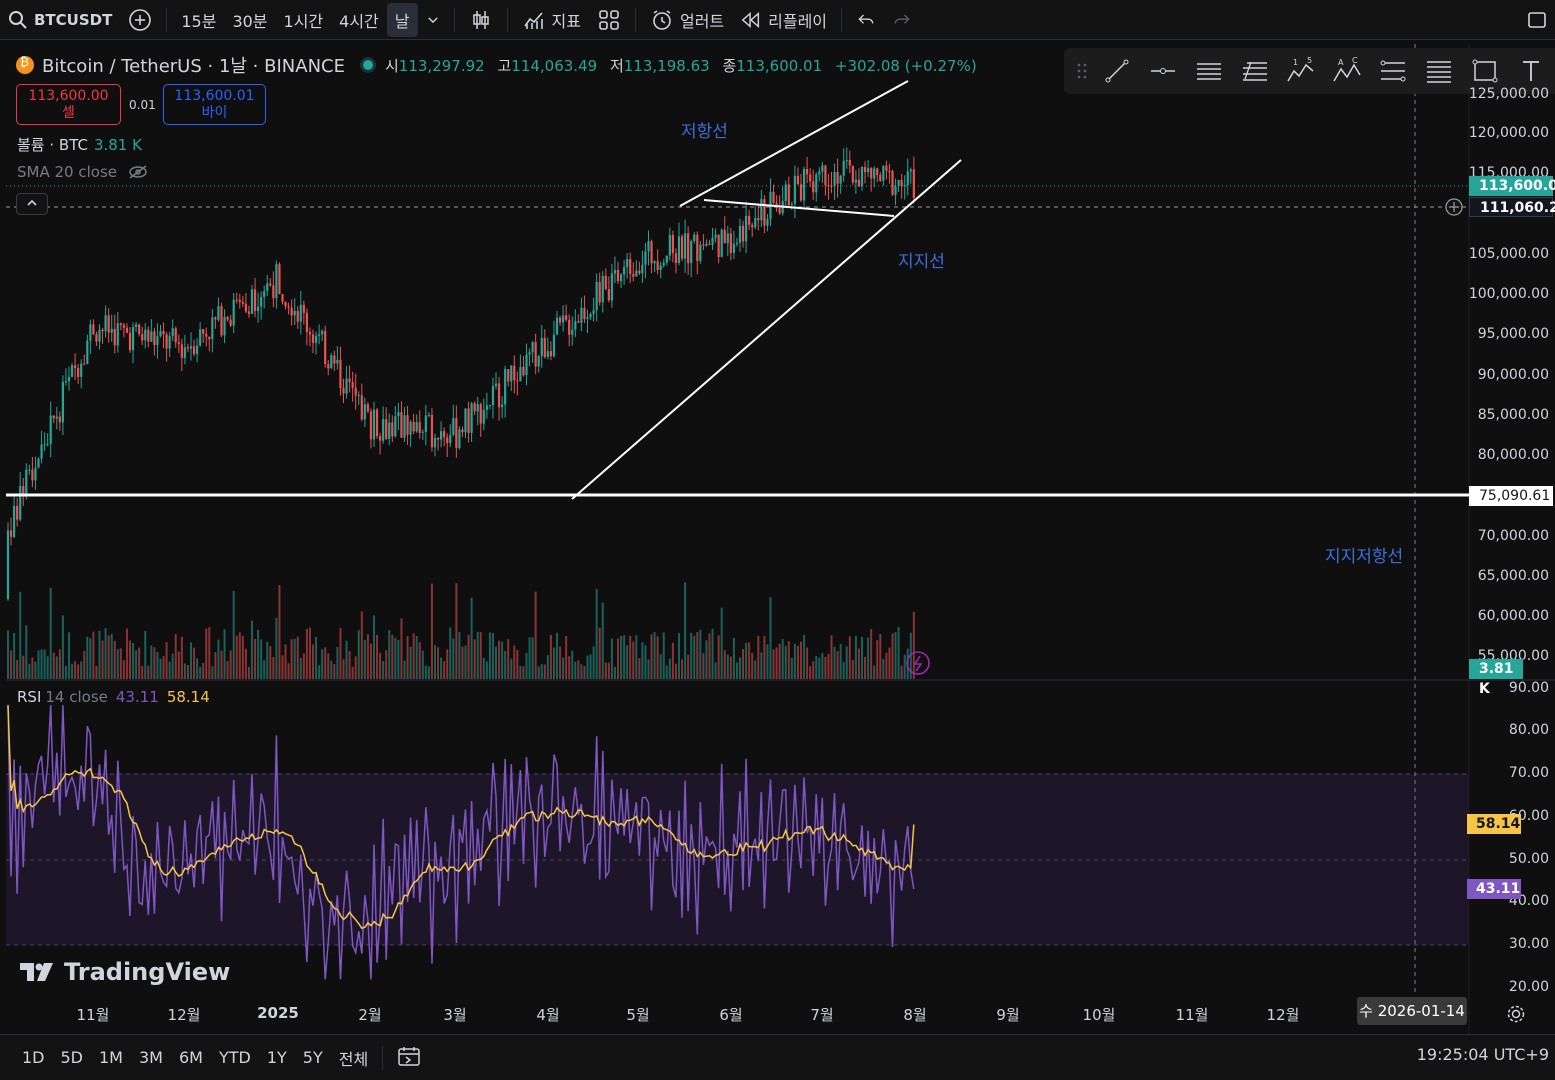 The height and width of the screenshot is (1080, 1555). Describe the element at coordinates (409, 1058) in the screenshot. I see `goto-date-button` at that location.